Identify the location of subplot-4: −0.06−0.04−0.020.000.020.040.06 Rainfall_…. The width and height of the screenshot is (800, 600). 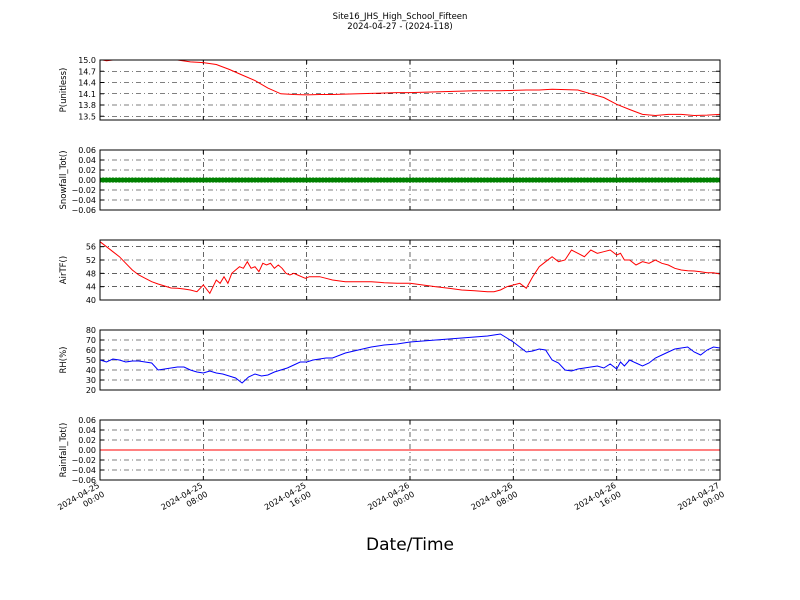
(390, 450).